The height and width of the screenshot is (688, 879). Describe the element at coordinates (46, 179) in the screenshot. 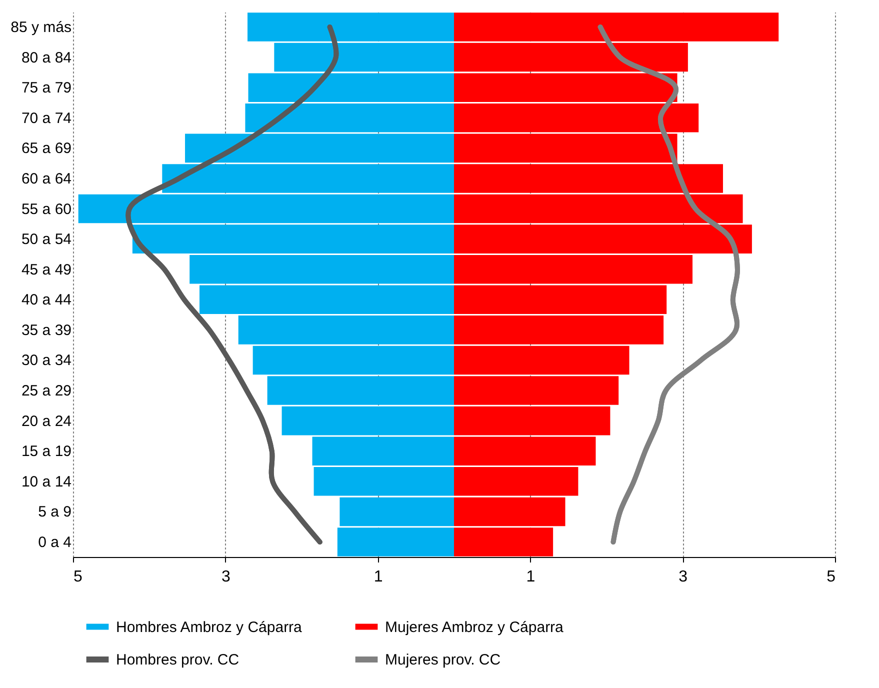

I see `y-tick-label: 60 a 64` at that location.